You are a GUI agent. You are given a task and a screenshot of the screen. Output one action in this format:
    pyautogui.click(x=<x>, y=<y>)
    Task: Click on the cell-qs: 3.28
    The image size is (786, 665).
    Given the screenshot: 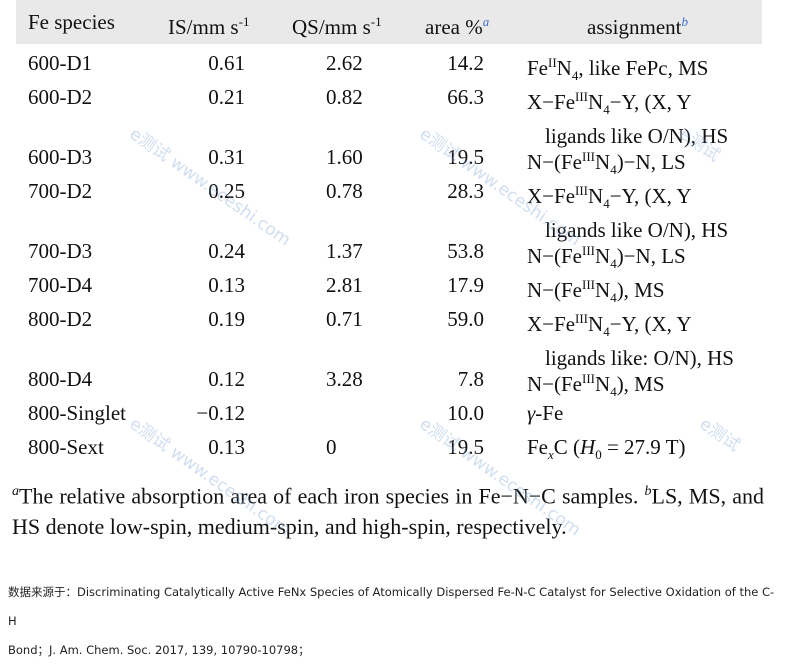 What is the action you would take?
    pyautogui.click(x=344, y=379)
    